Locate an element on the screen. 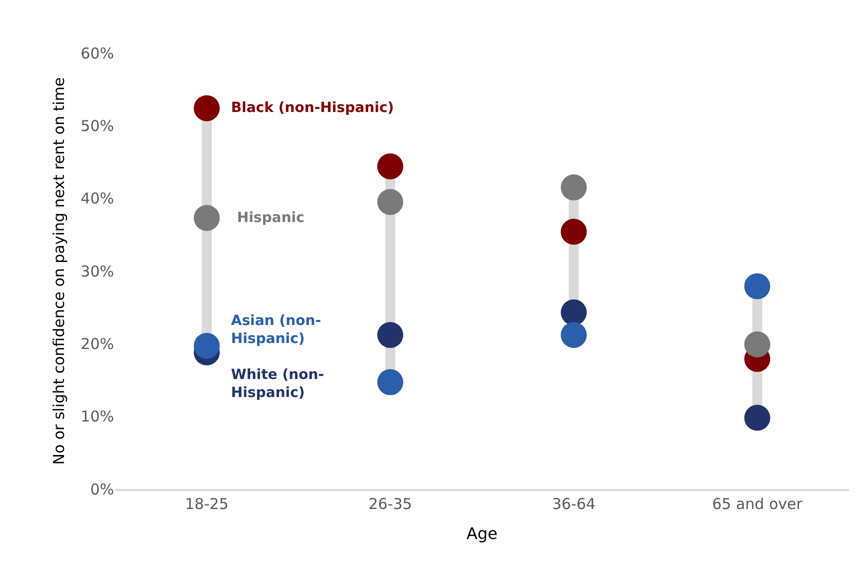 The width and height of the screenshot is (859, 567). x-tick-label: 65 and over is located at coordinates (758, 503).